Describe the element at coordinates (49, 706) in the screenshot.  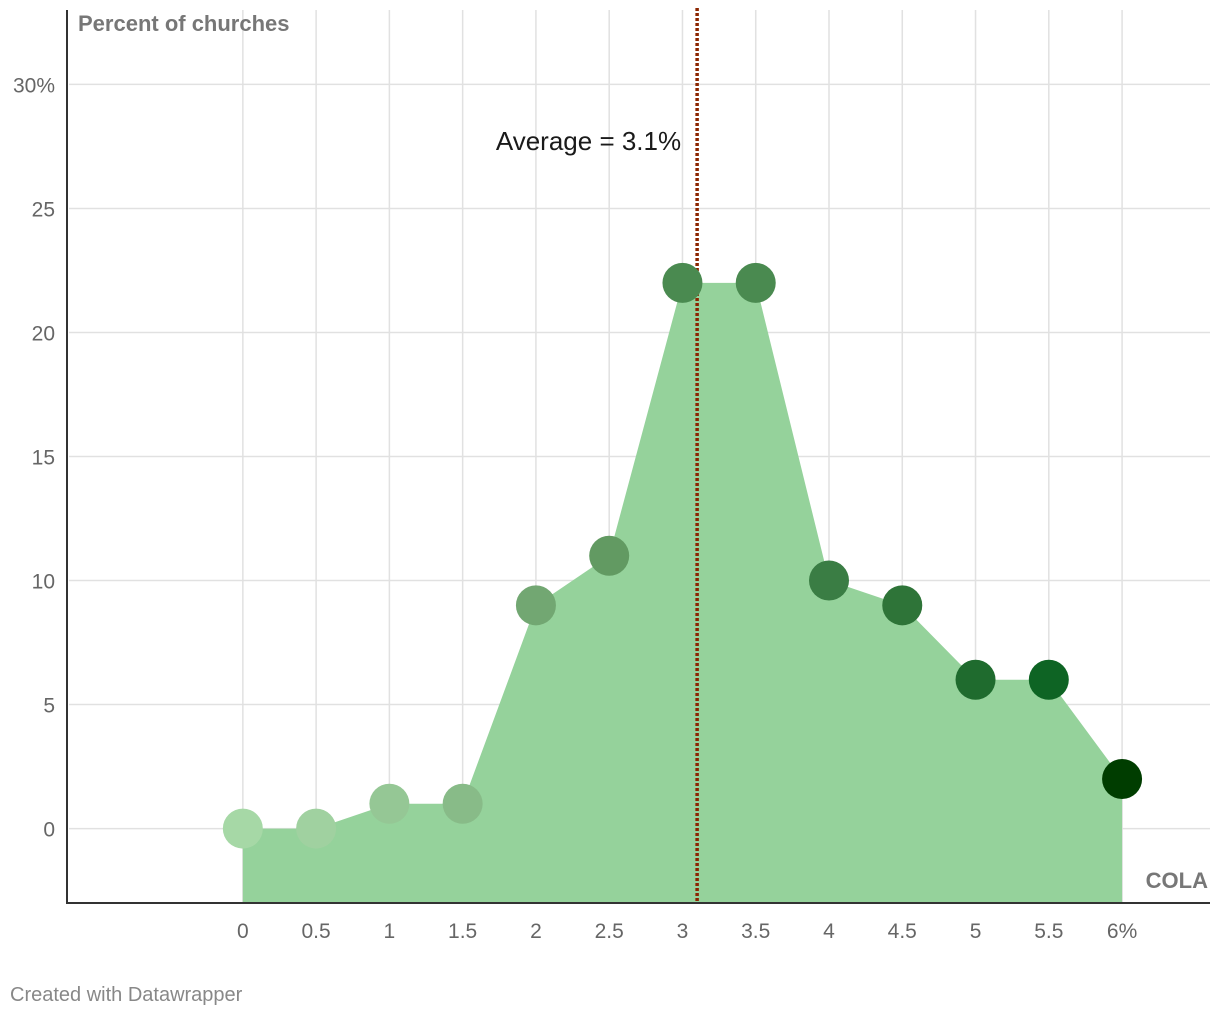
I see `y-tick-label: 5` at that location.